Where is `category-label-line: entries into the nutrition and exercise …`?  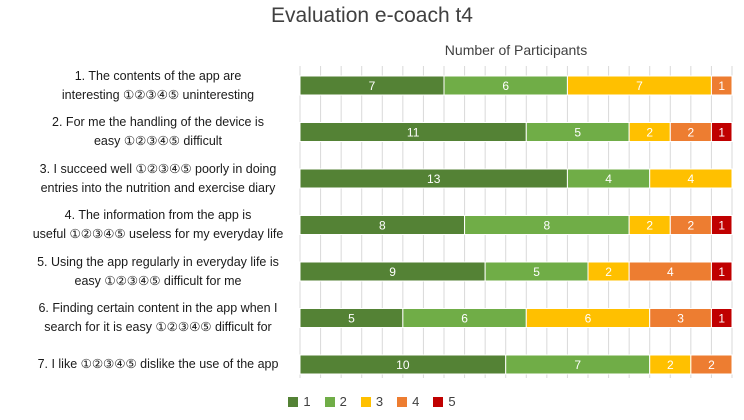 category-label-line: entries into the nutrition and exercise … is located at coordinates (158, 187).